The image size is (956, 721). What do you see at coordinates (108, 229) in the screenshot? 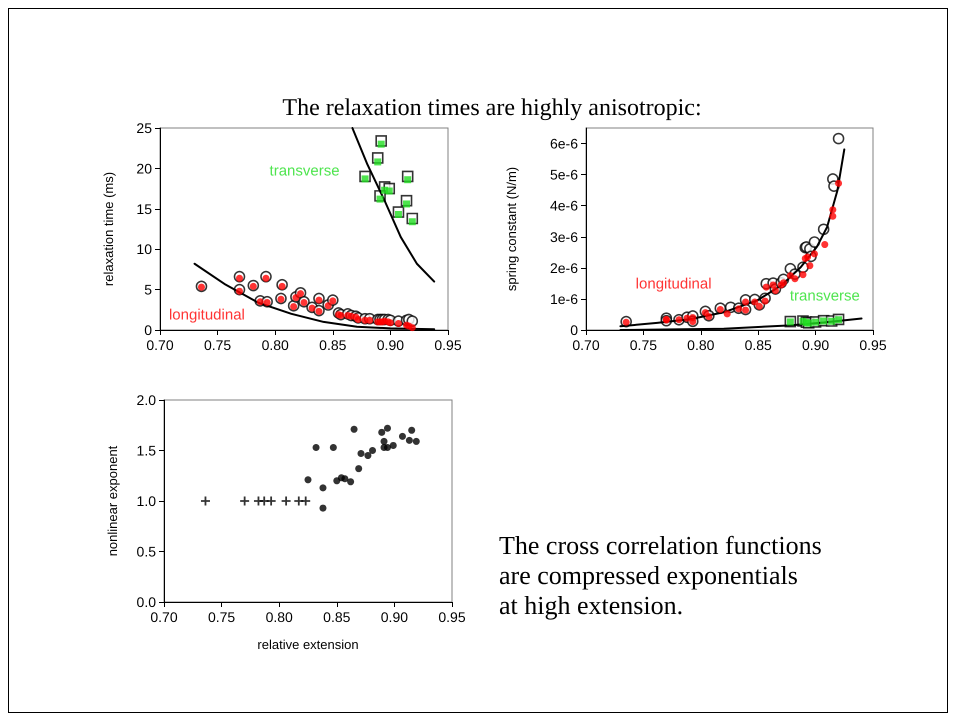
I see `y-axis-title: relaxation time (ms)` at bounding box center [108, 229].